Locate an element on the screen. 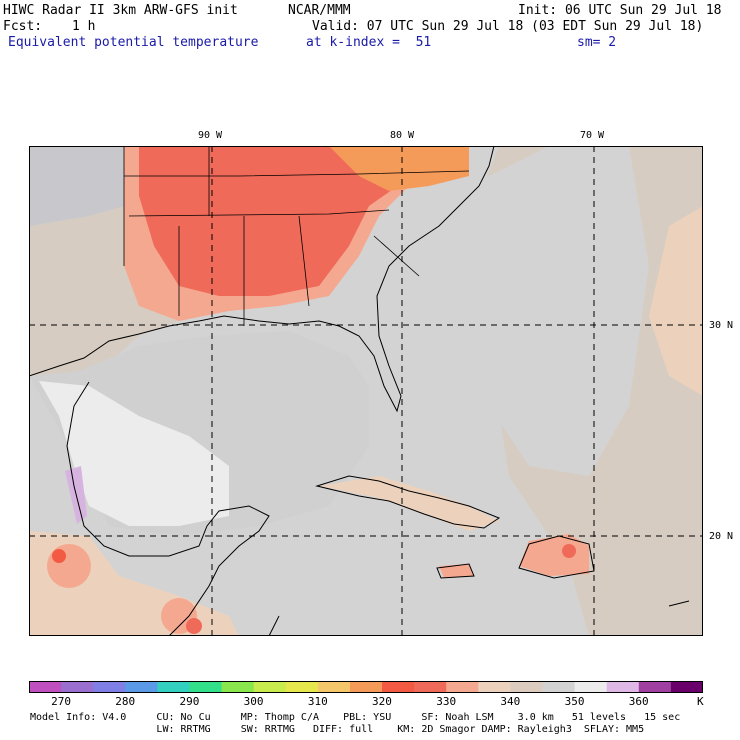 The height and width of the screenshot is (740, 740). field-name: Equivalent potential temperature is located at coordinates (133, 42).